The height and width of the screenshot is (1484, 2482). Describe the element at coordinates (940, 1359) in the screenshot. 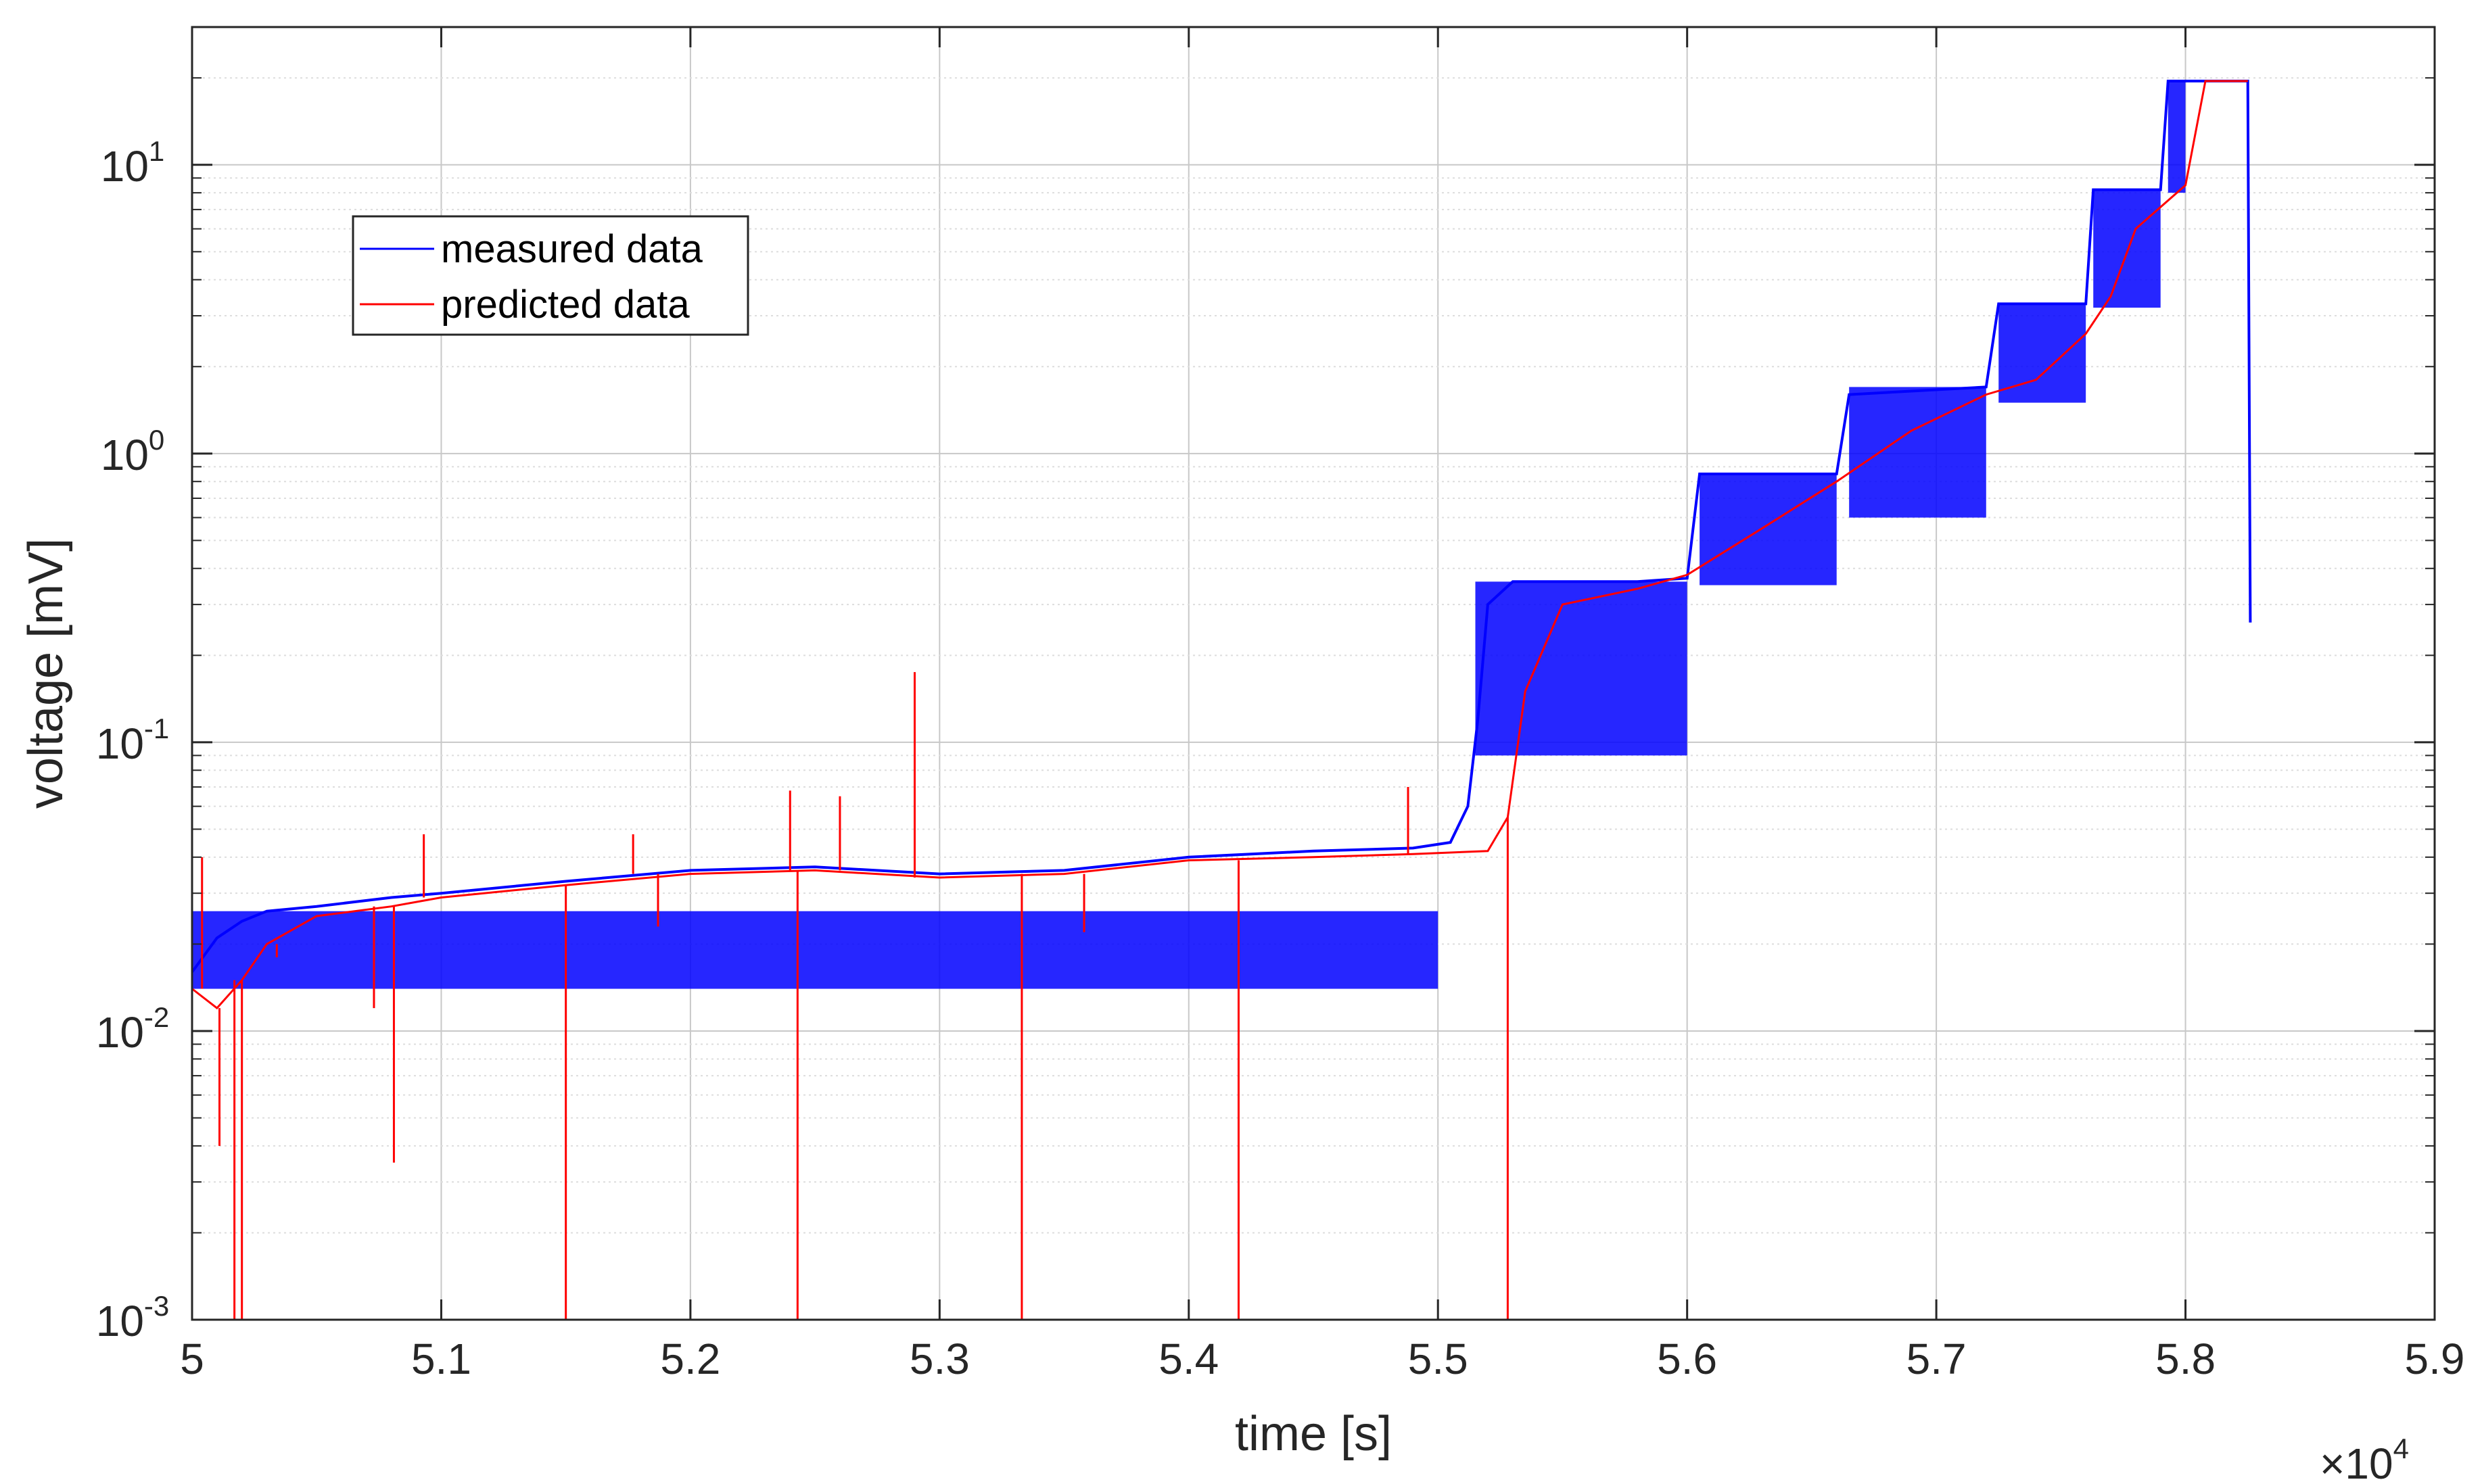

I see `x-tick-label: 5.3` at that location.